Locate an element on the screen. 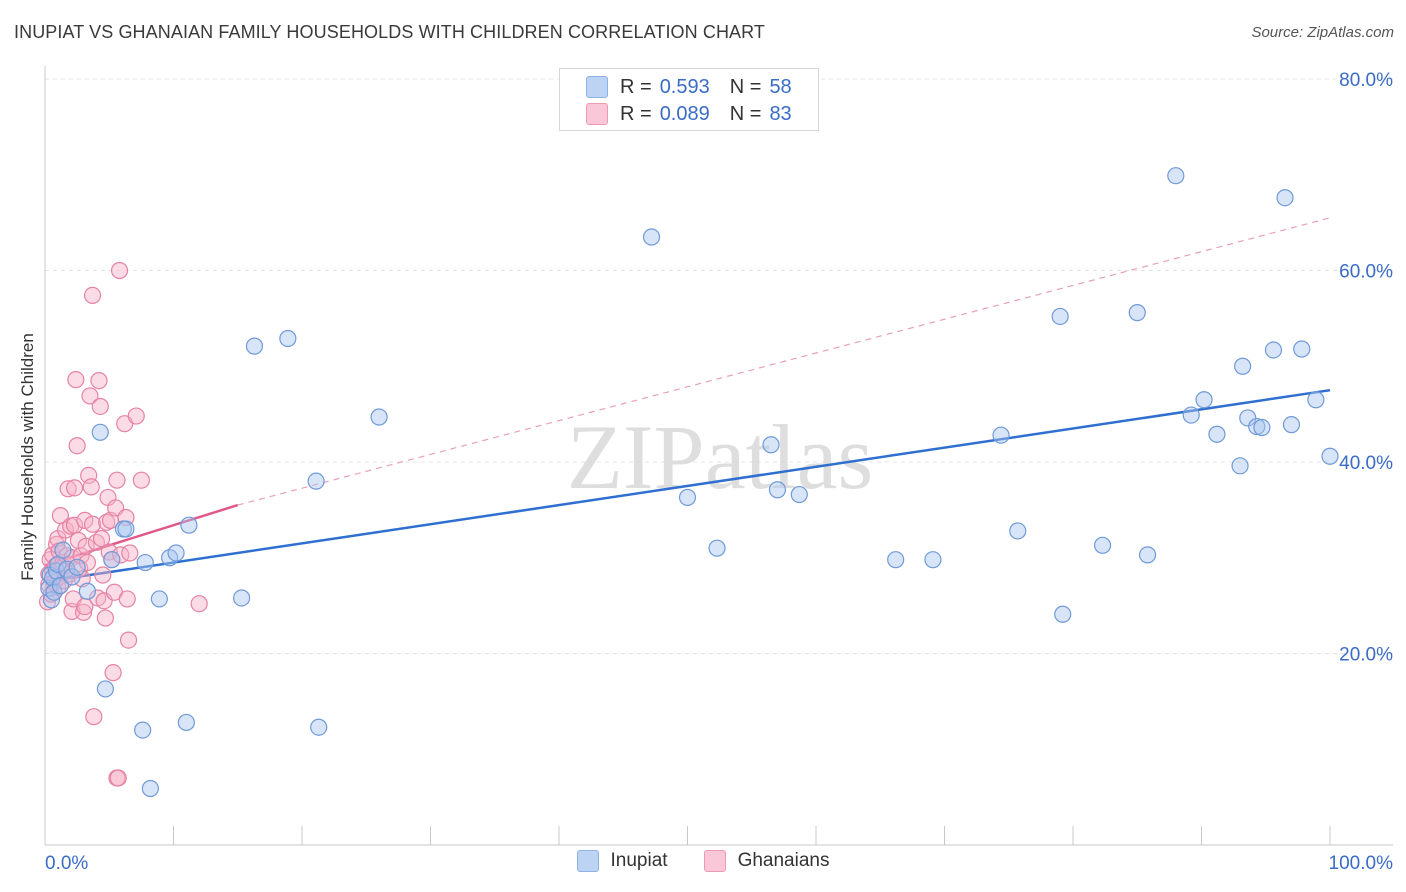  series-legend: Inupiat Ghanaians is located at coordinates (703, 861).